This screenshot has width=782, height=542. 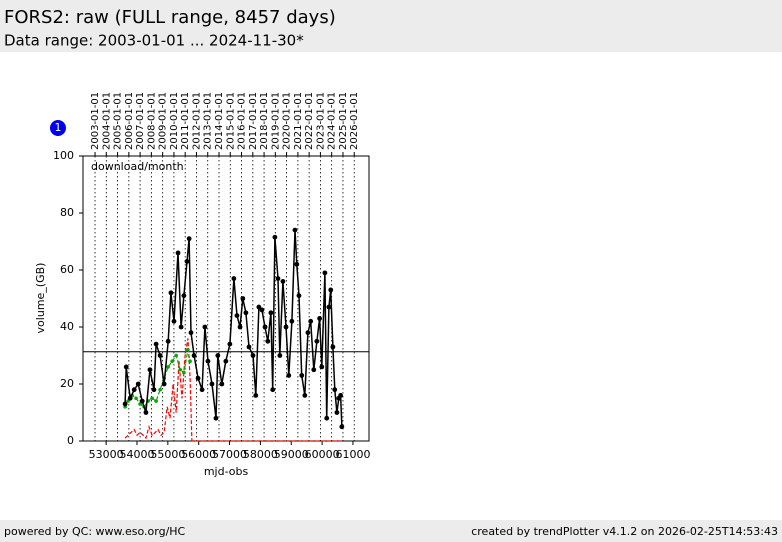 What do you see at coordinates (67, 269) in the screenshot?
I see `y-tick-label: 60` at bounding box center [67, 269].